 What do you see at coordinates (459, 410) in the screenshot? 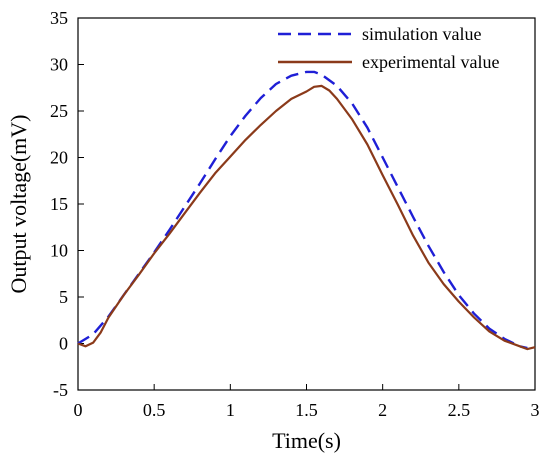
I see `x-tick-label: 2.5` at bounding box center [459, 410].